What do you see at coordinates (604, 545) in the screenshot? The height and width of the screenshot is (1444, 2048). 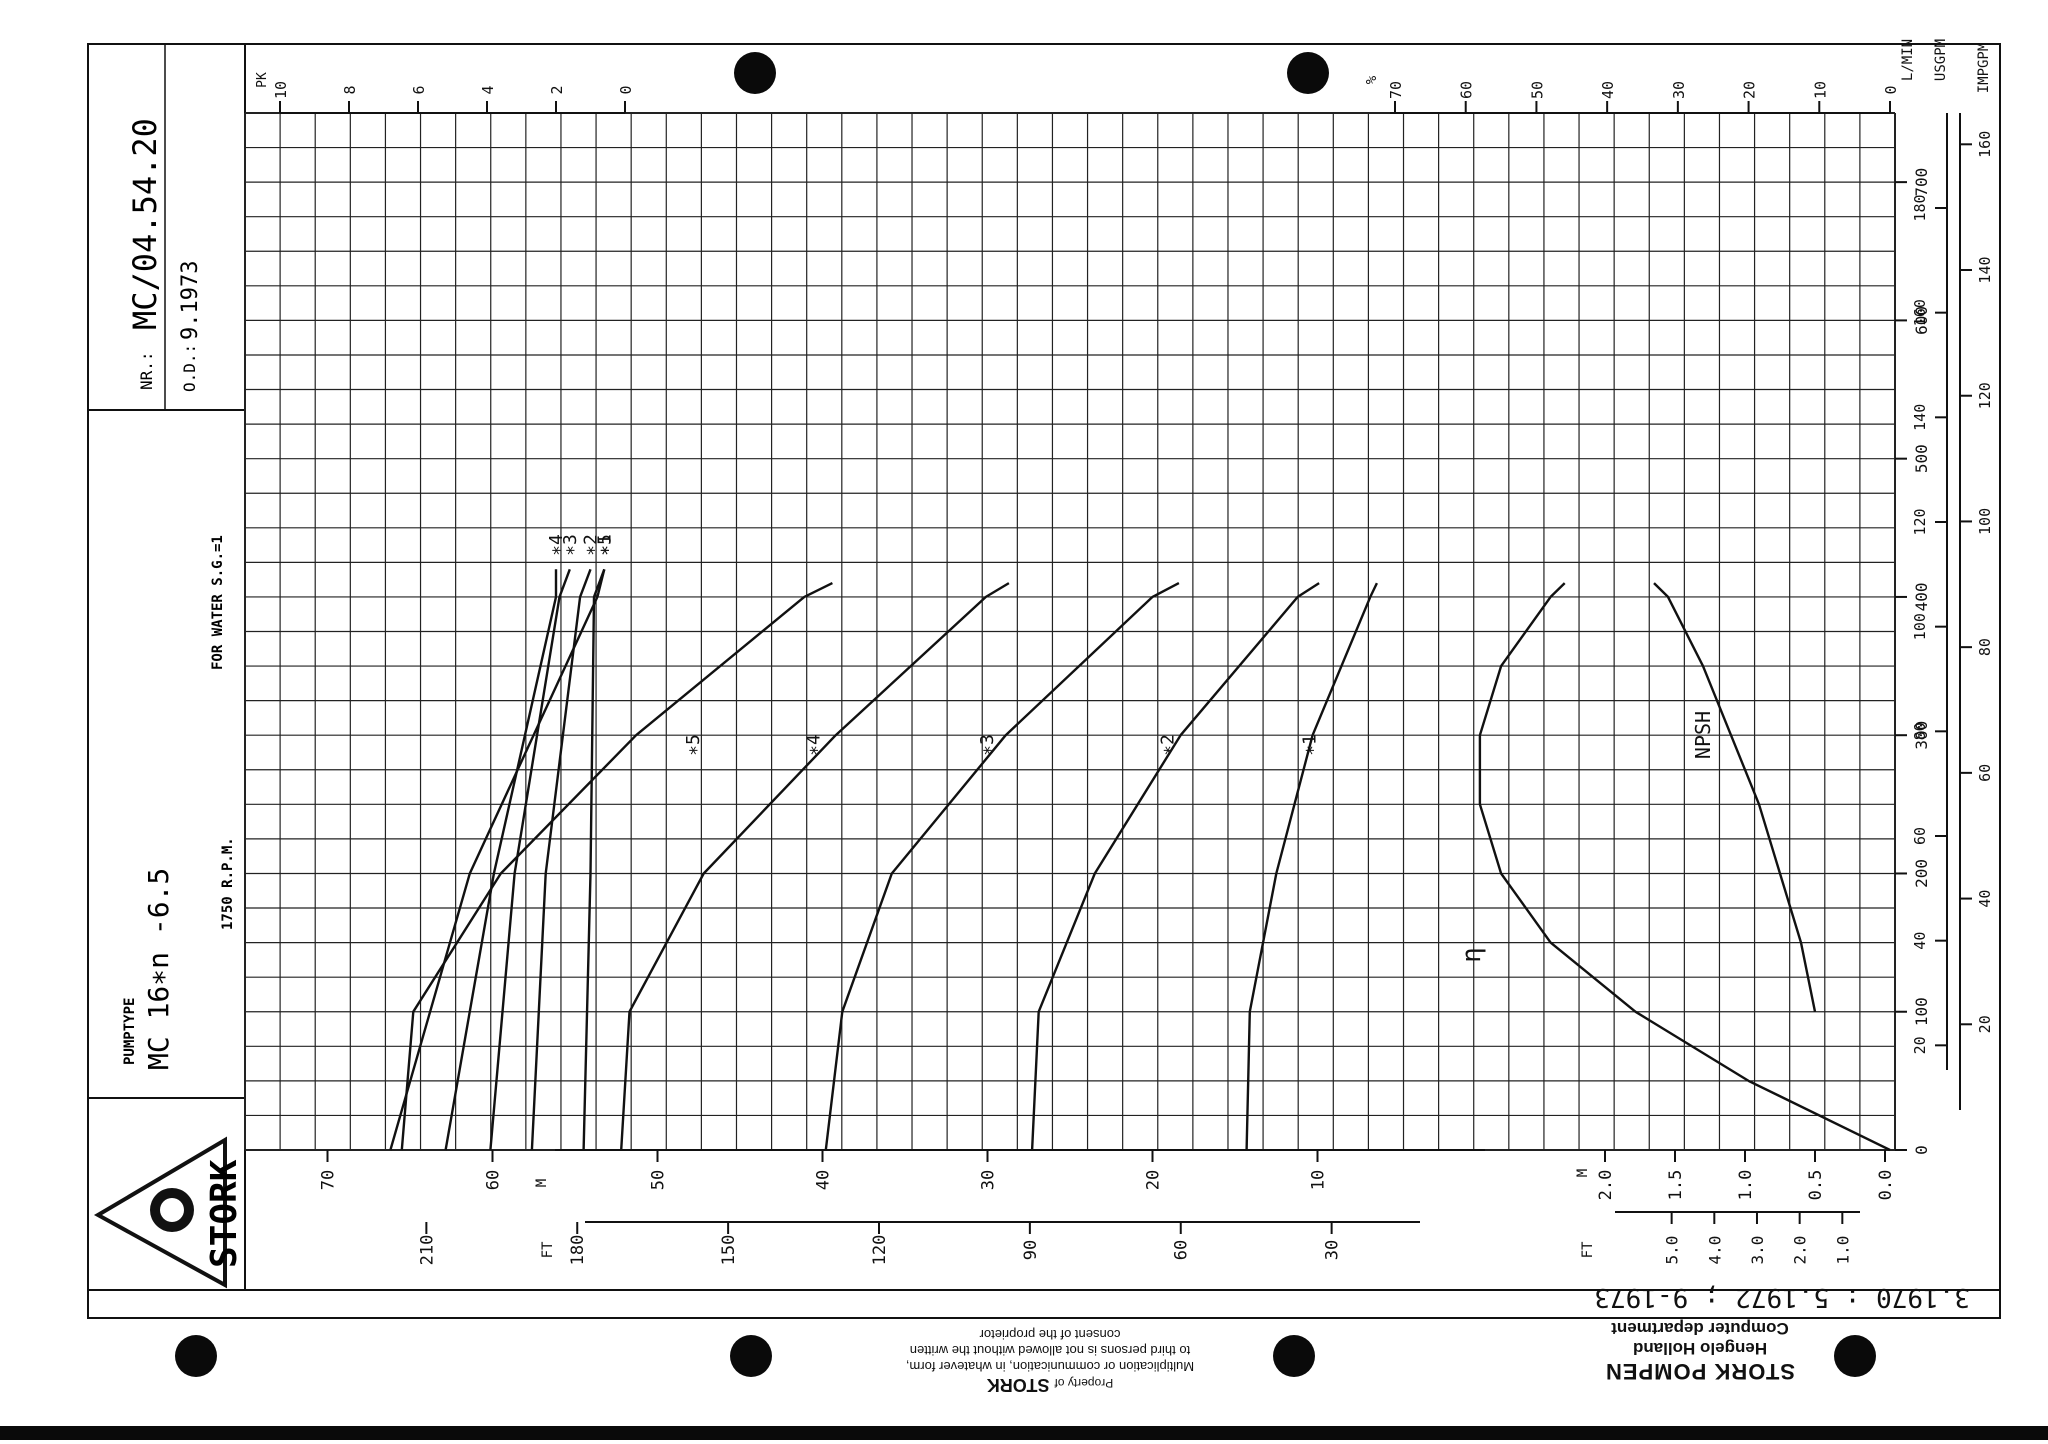 I see `power-curve-label: ∗5` at bounding box center [604, 545].